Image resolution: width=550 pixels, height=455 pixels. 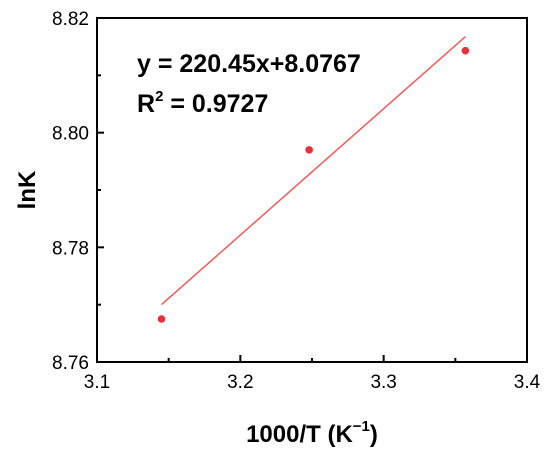 I want to click on x-tick-label: 3.3, so click(x=383, y=382).